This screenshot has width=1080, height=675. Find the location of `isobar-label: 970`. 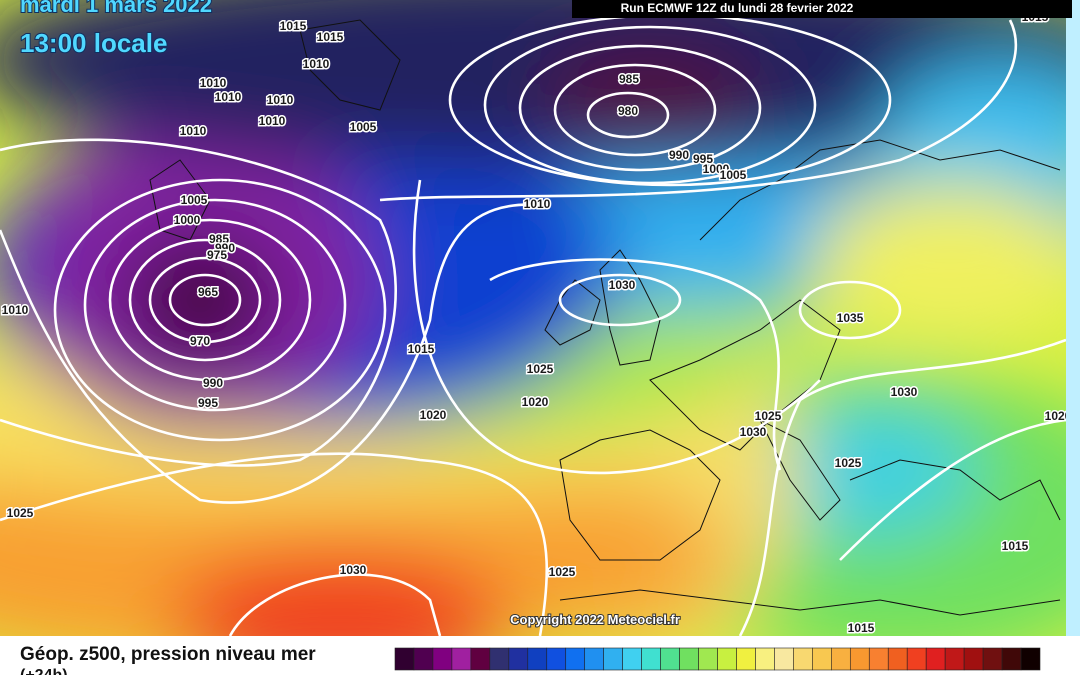

isobar-label: 970 is located at coordinates (200, 341).